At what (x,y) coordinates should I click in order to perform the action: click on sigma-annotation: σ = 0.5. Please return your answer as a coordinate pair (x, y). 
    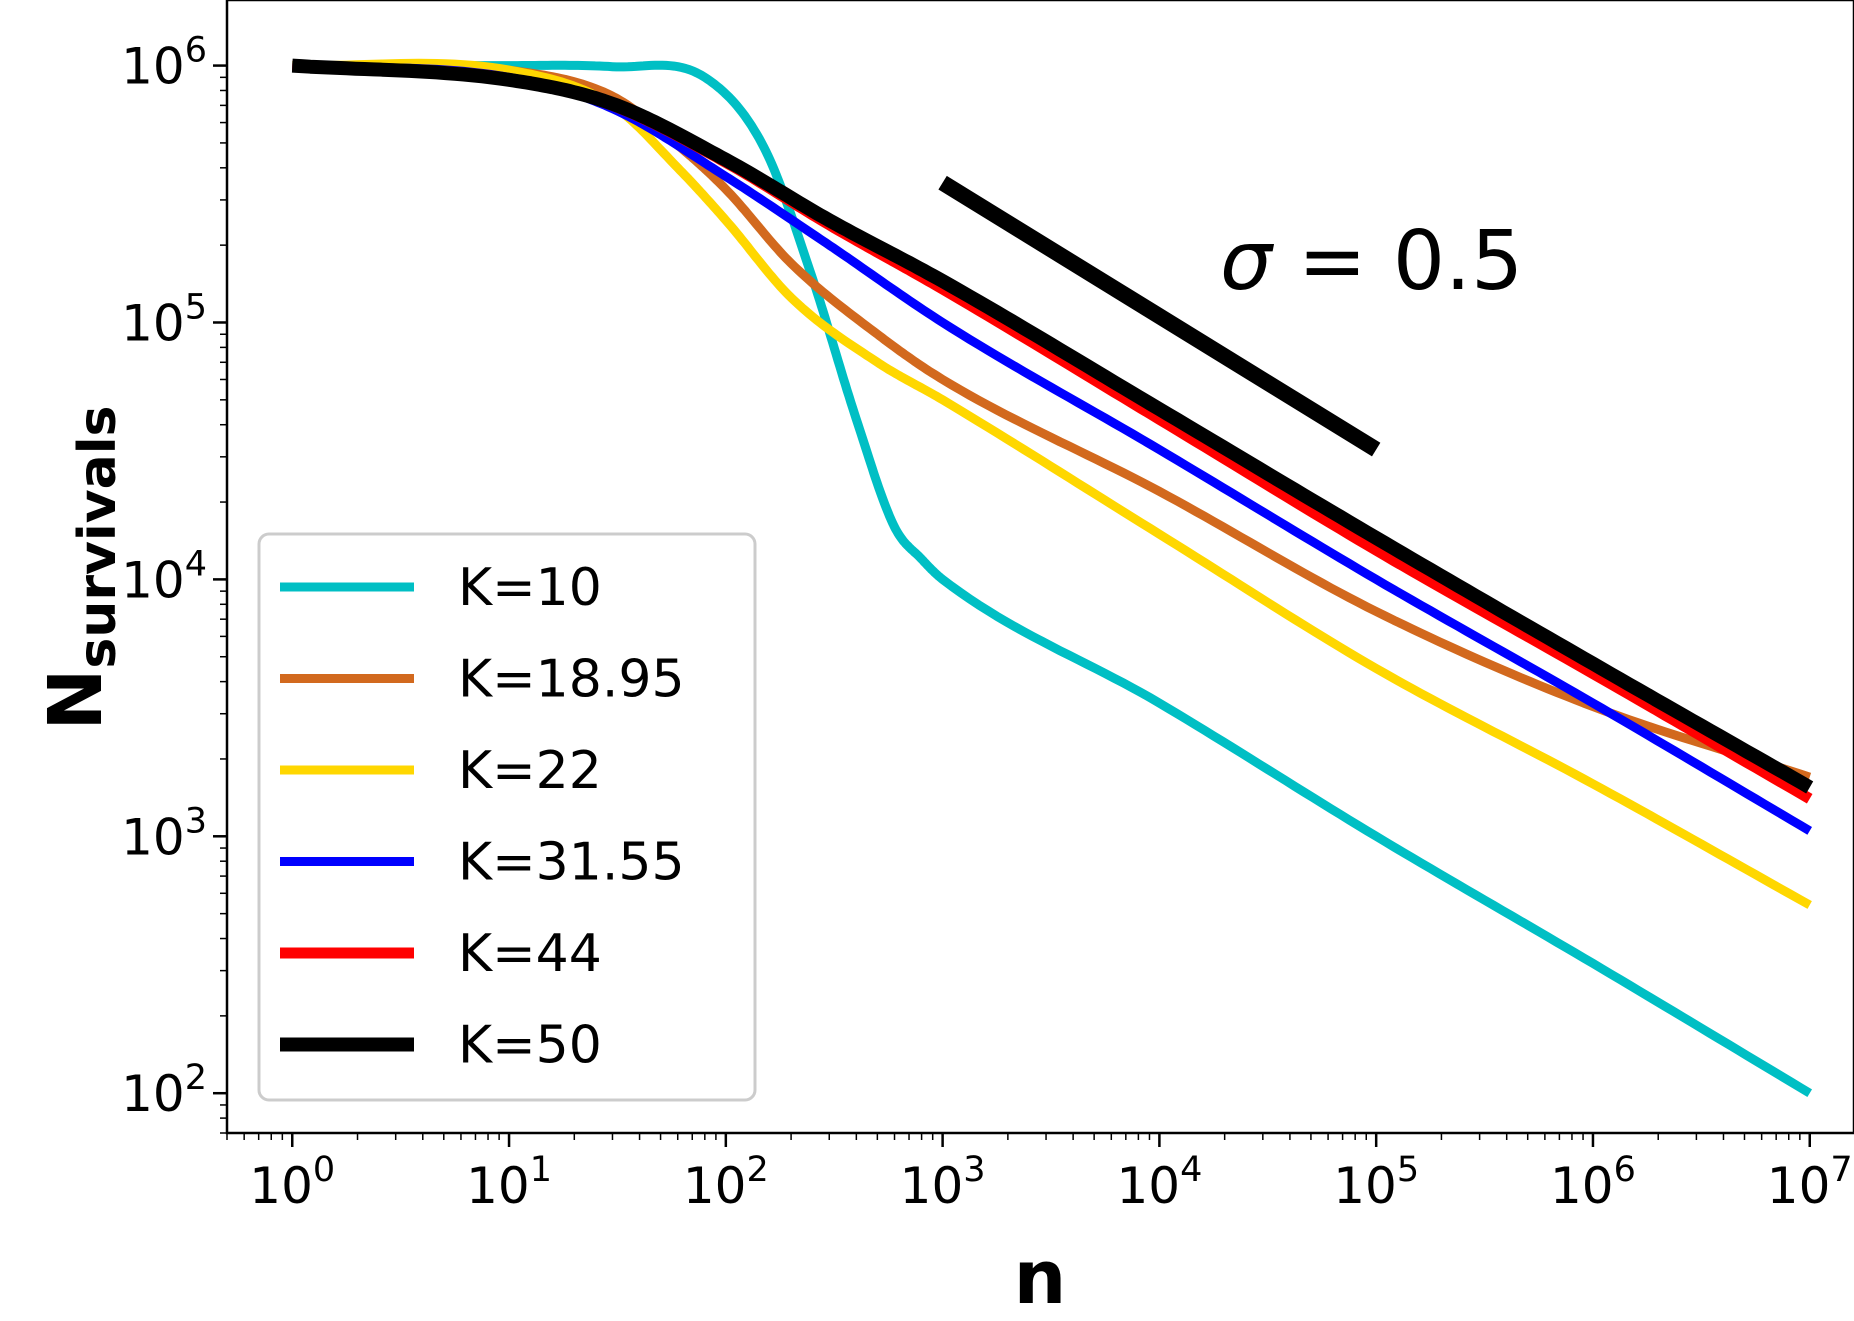
    Looking at the image, I should click on (1371, 262).